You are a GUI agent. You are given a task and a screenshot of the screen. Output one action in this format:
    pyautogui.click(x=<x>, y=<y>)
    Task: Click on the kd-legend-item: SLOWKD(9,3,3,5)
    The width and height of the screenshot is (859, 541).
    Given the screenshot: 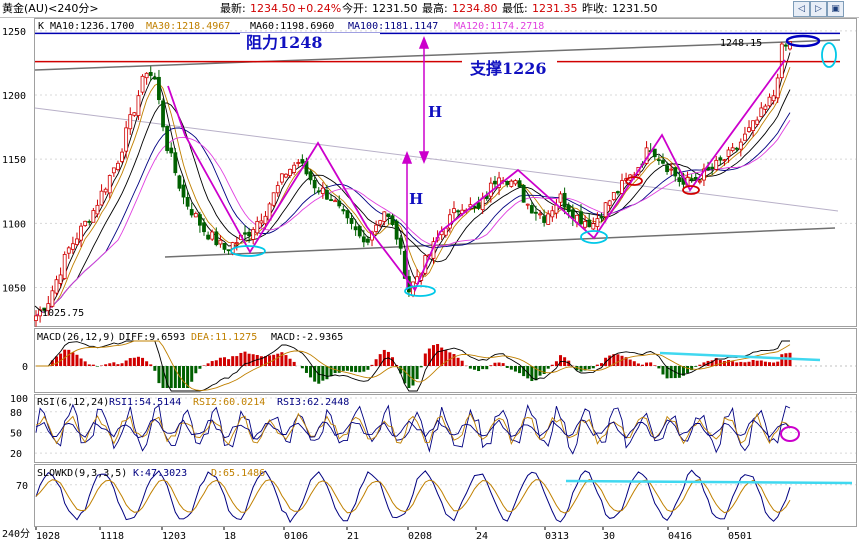 What is the action you would take?
    pyautogui.click(x=82, y=473)
    